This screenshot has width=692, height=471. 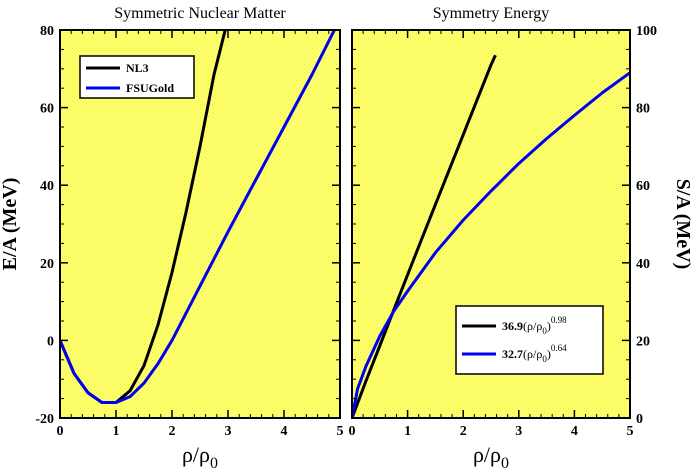 What do you see at coordinates (150, 88) in the screenshot?
I see `legend-label: FSUGold` at bounding box center [150, 88].